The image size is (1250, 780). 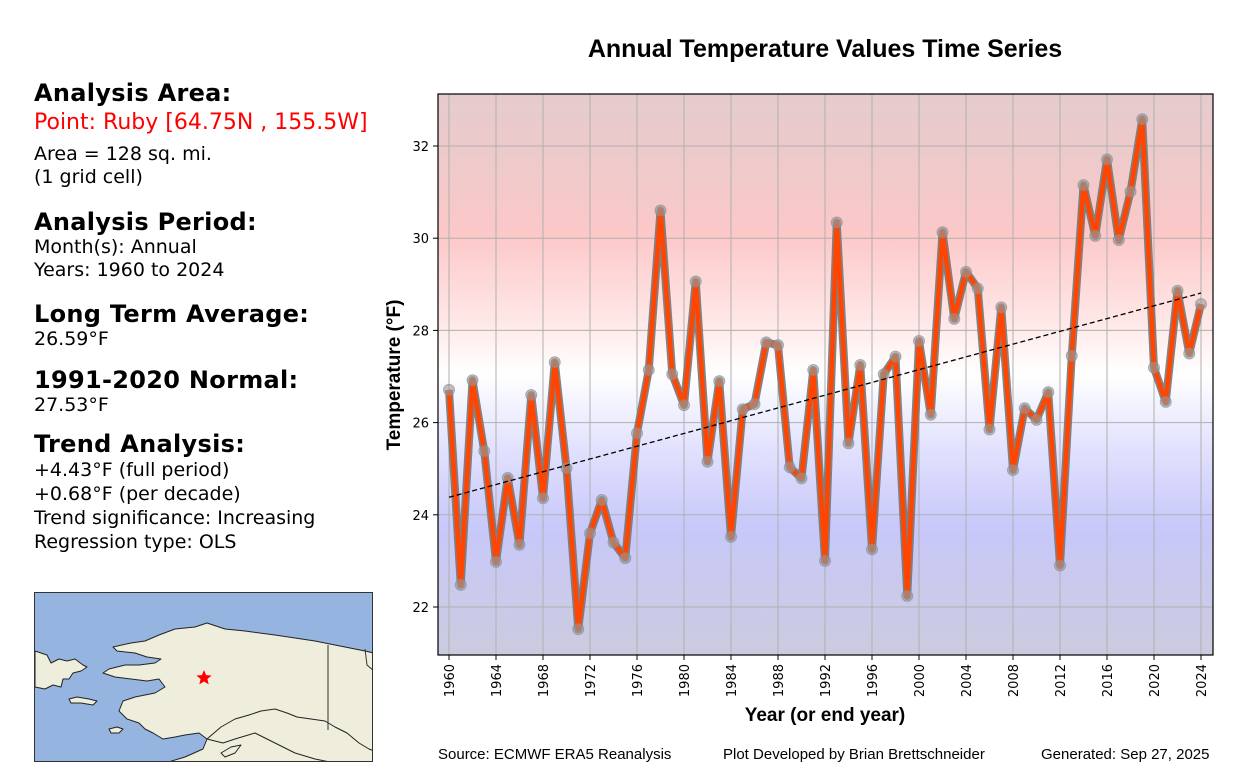 What do you see at coordinates (201, 122) in the screenshot?
I see `point-label: Point: Ruby [64.75N , 155.5W]` at bounding box center [201, 122].